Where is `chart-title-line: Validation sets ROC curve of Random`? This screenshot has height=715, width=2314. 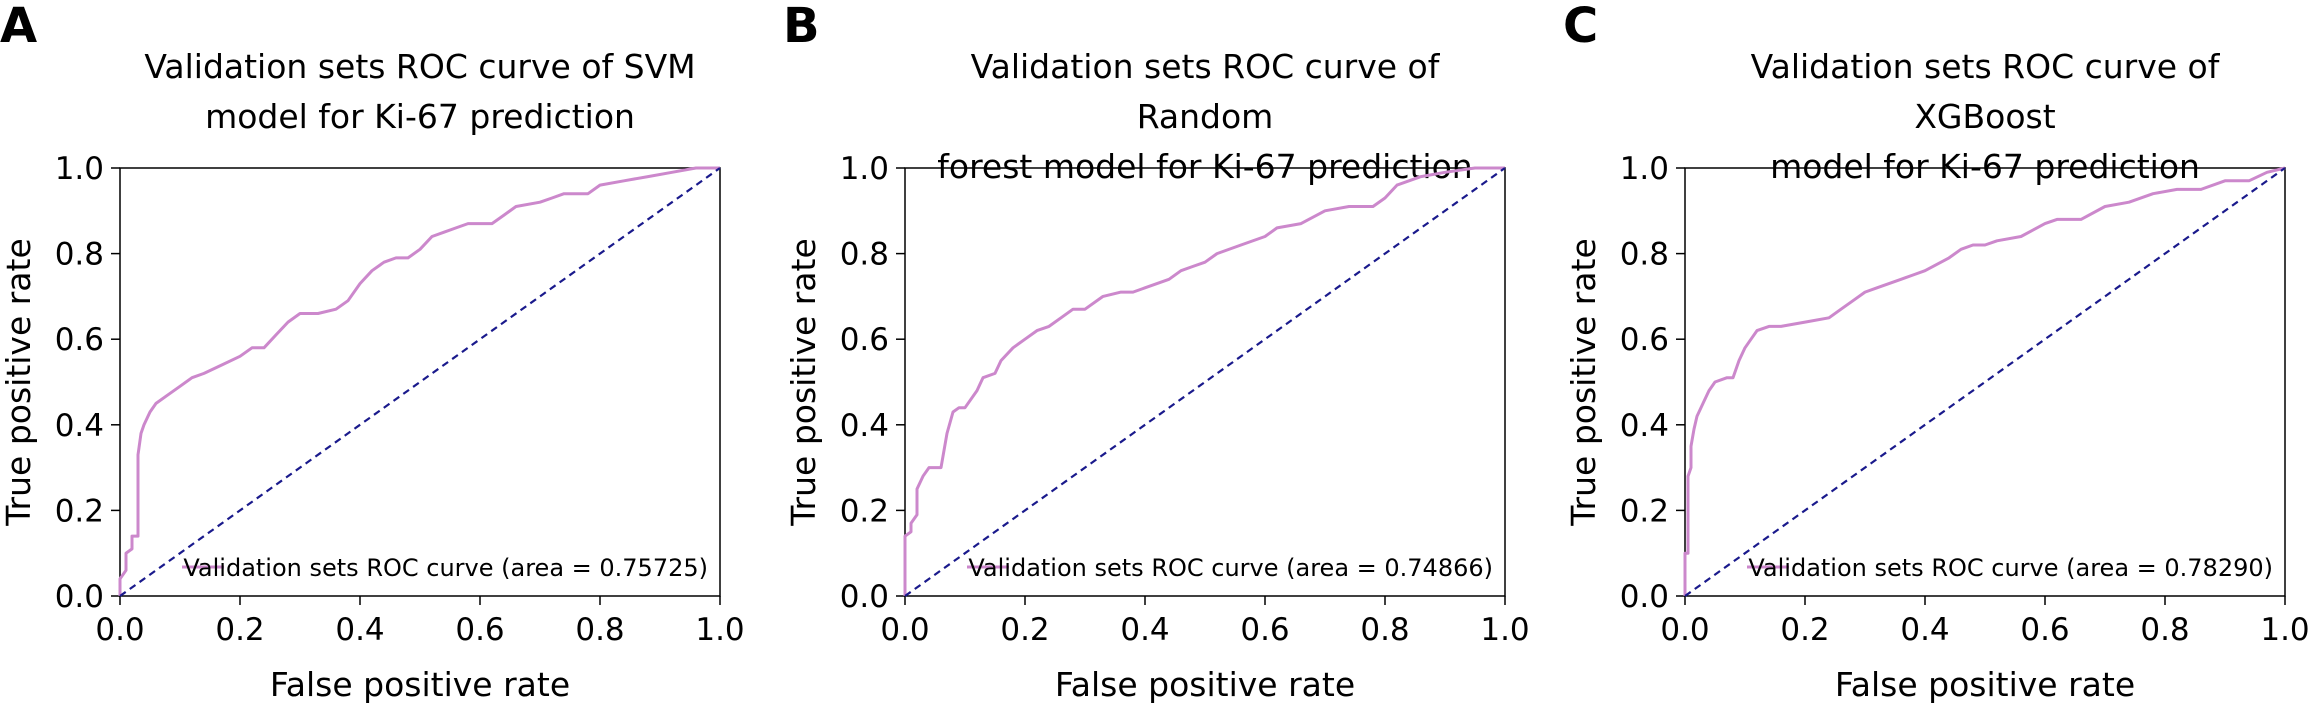 chart-title-line: Validation sets ROC curve of Random is located at coordinates (1205, 91).